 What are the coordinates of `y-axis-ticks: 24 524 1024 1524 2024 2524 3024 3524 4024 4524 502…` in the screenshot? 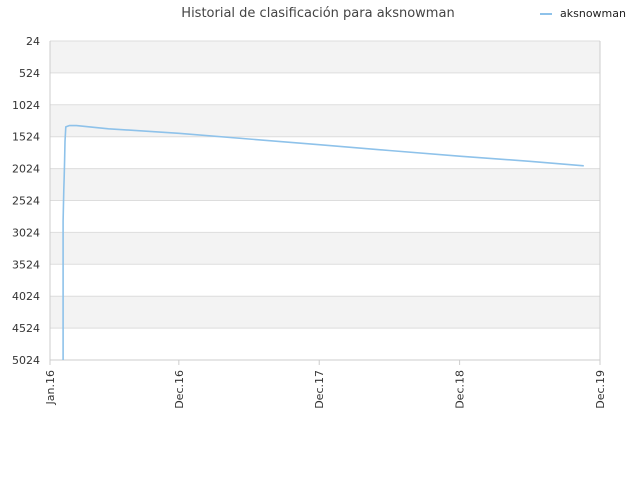 It's located at (26, 201).